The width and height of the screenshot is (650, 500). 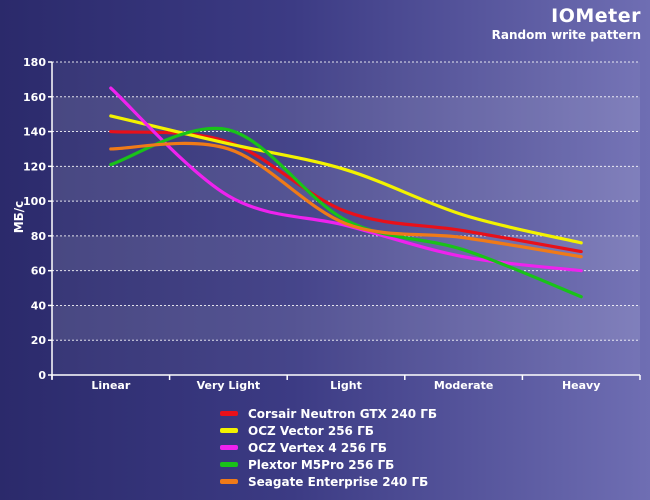 I want to click on title-block: IOMeter Random write pattern, so click(x=566, y=23).